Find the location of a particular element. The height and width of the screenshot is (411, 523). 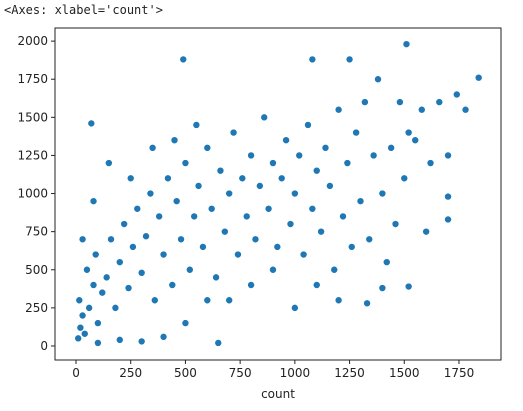

x-tick-label: 1750 is located at coordinates (459, 373).